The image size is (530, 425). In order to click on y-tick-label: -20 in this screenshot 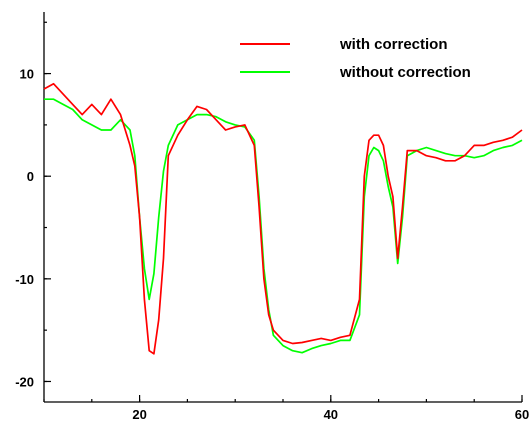, I will do `click(24, 381)`.